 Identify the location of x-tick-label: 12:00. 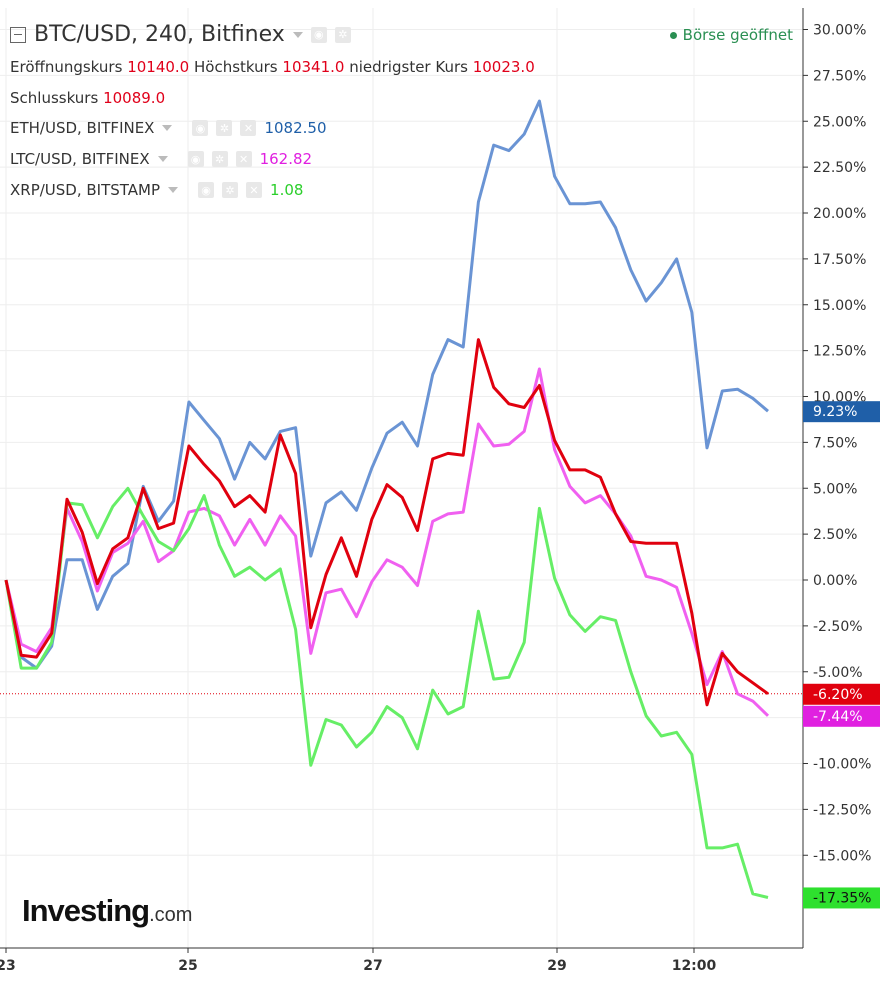
(694, 966).